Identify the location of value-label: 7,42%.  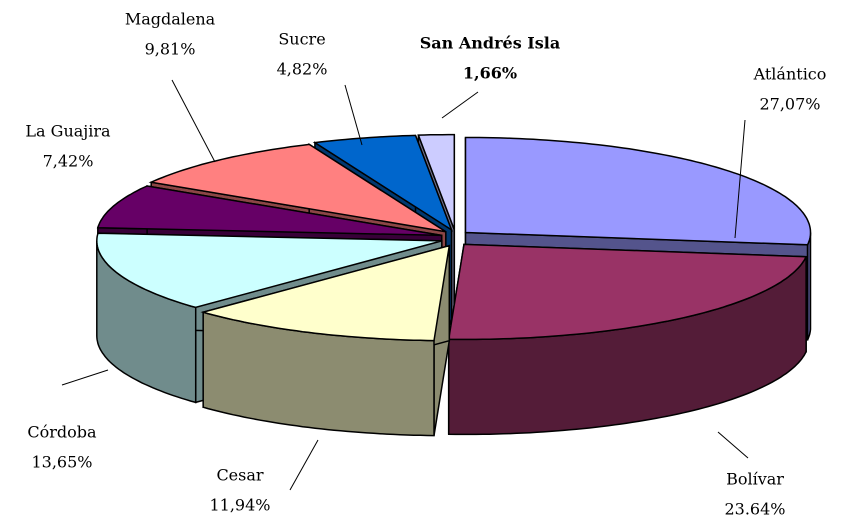
(68, 161).